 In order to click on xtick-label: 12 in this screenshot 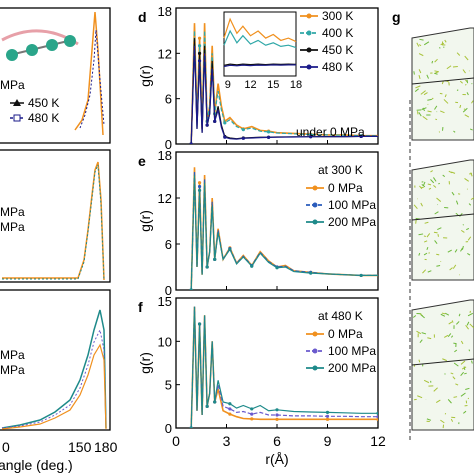, I will do `click(378, 441)`.